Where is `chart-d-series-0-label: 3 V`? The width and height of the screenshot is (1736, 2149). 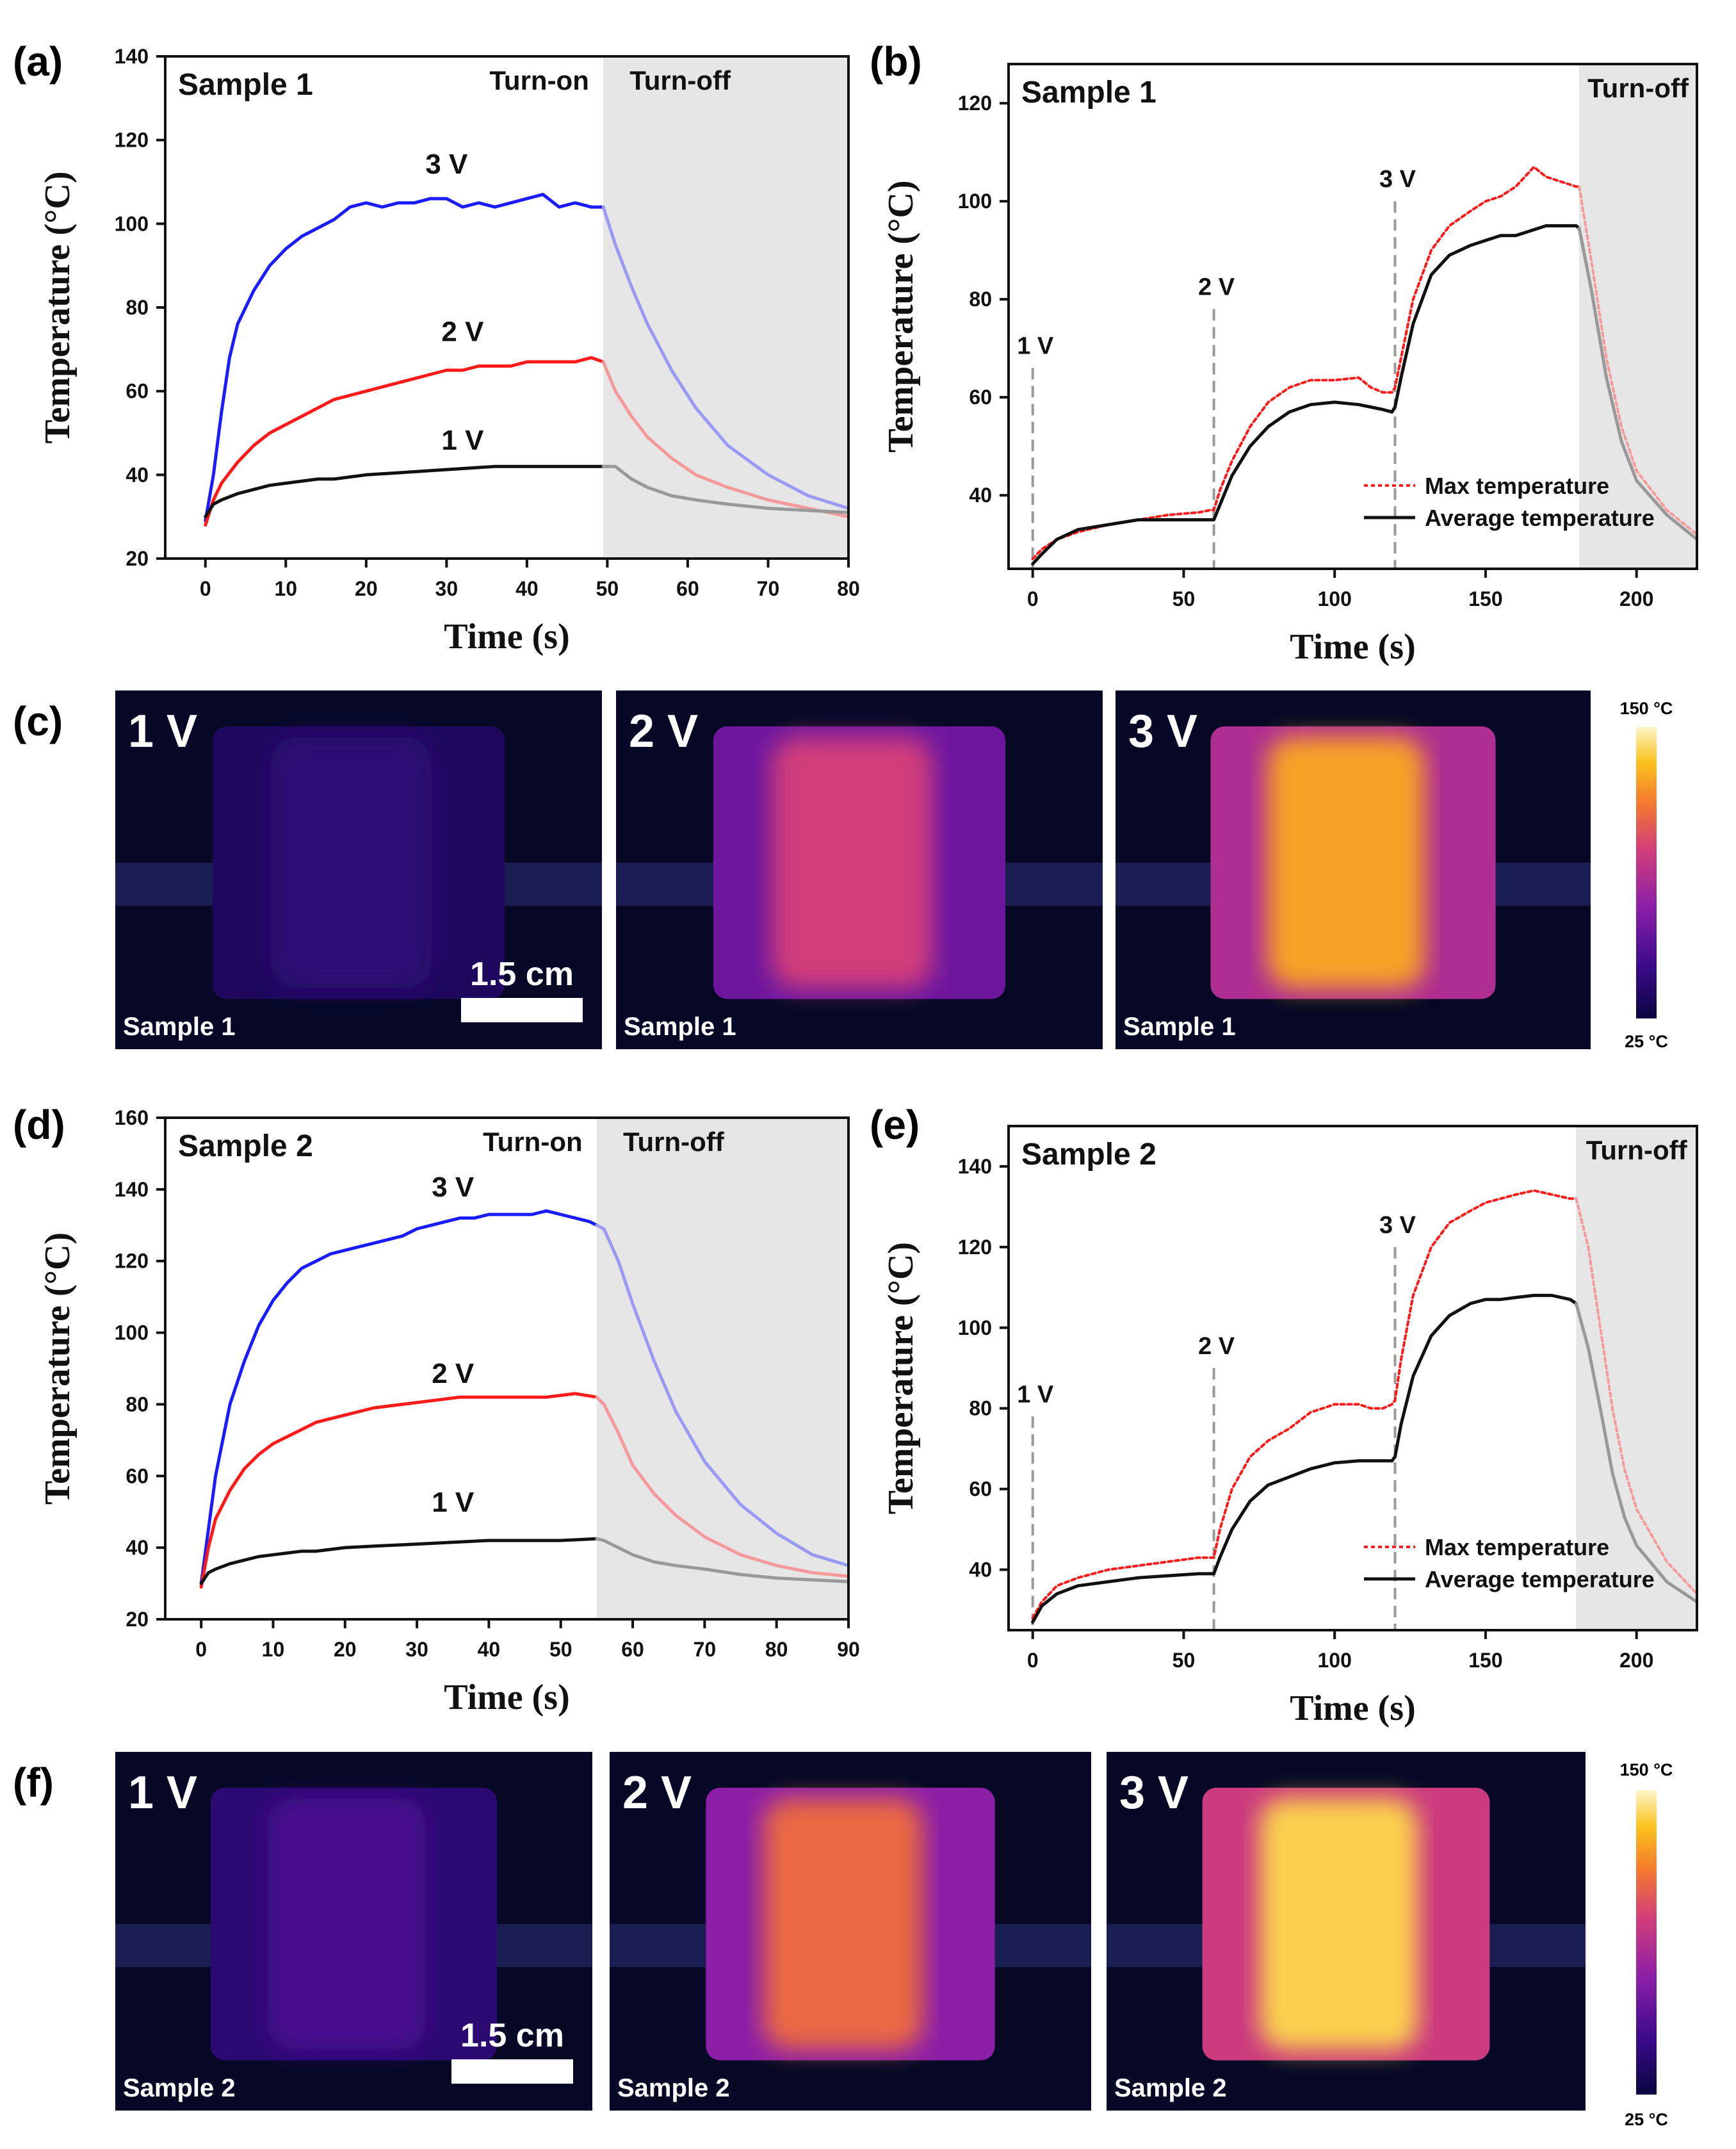 chart-d-series-0-label: 3 V is located at coordinates (453, 1187).